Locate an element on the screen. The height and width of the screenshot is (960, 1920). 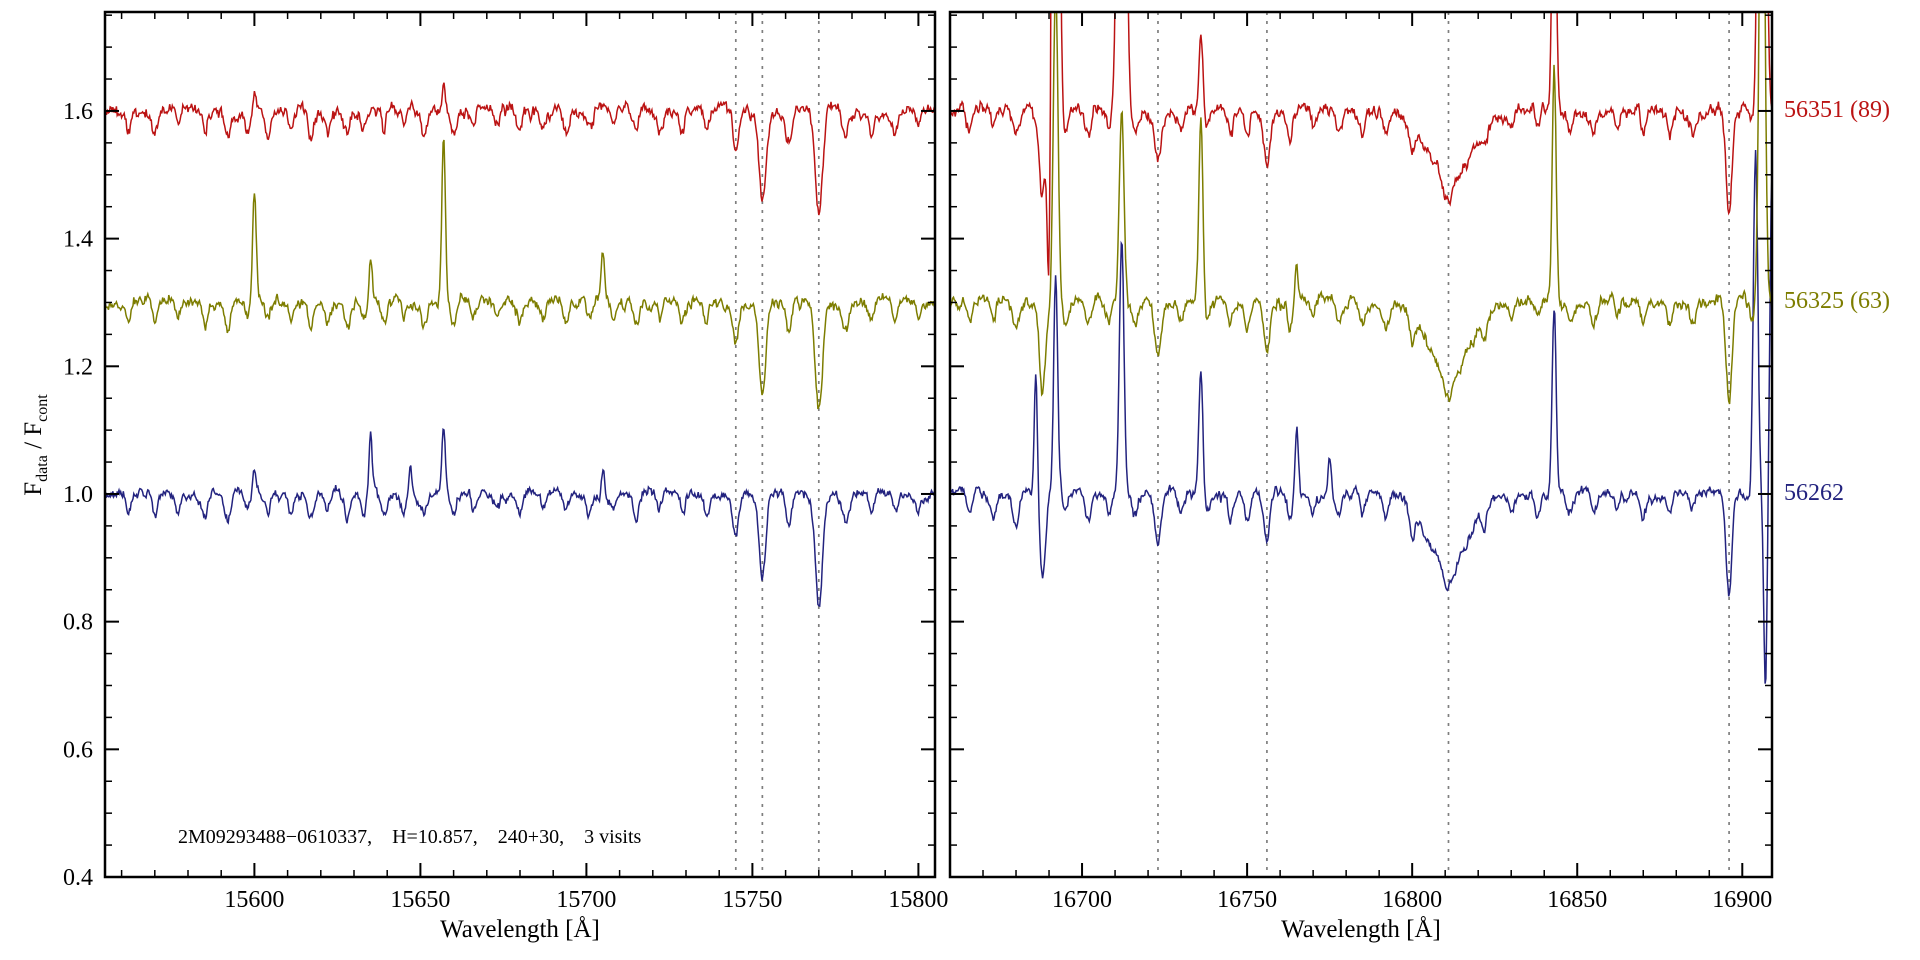
x-axis-label-right: Wavelength [Å] is located at coordinates (1361, 929).